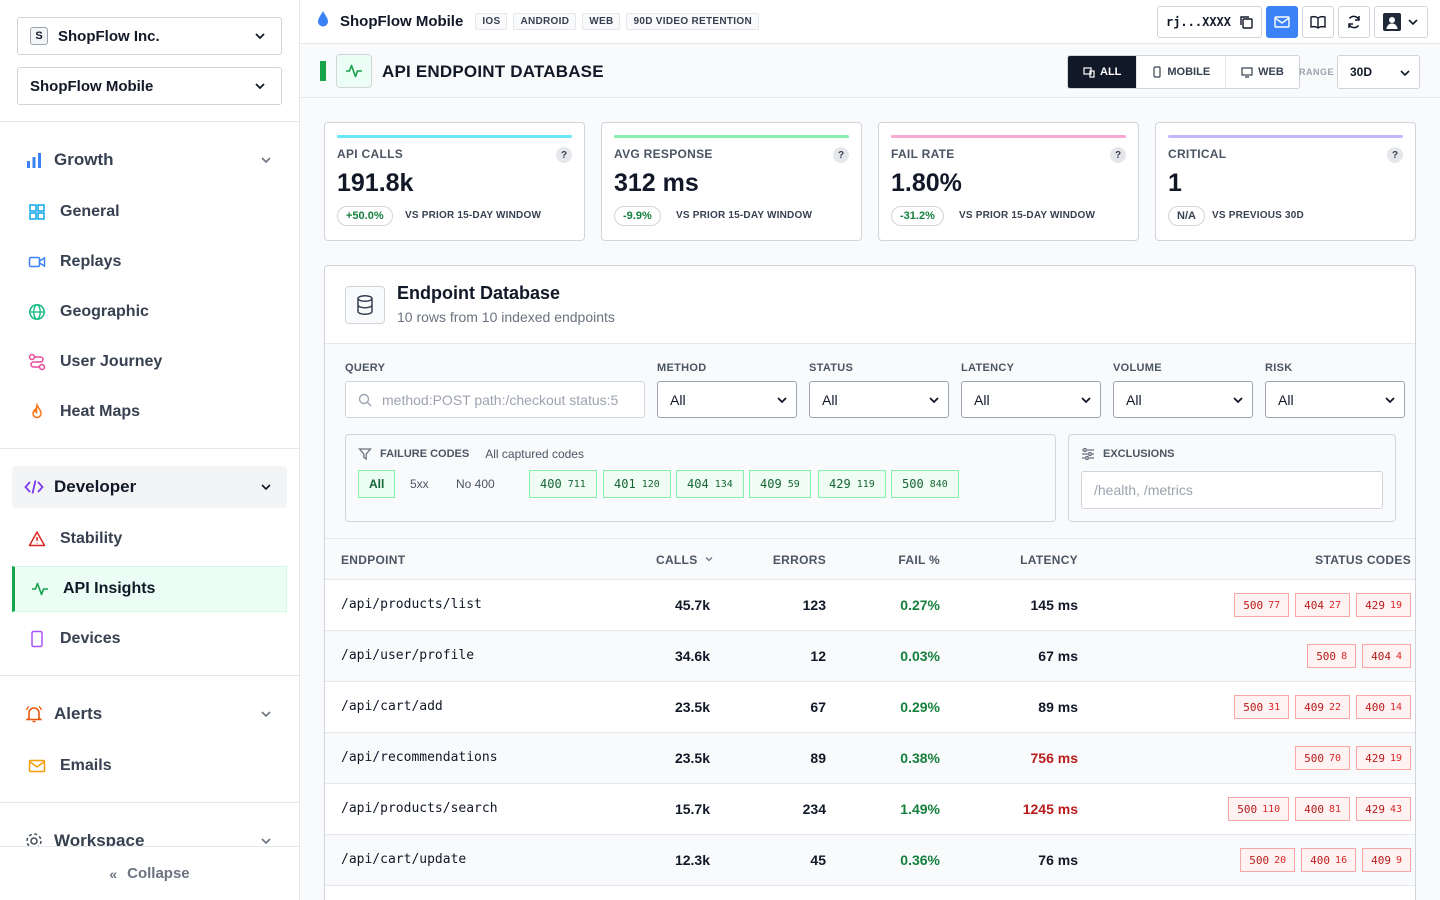 This screenshot has height=900, width=1440. What do you see at coordinates (1268, 860) in the screenshot?
I see `status-code-badge: 500 20` at bounding box center [1268, 860].